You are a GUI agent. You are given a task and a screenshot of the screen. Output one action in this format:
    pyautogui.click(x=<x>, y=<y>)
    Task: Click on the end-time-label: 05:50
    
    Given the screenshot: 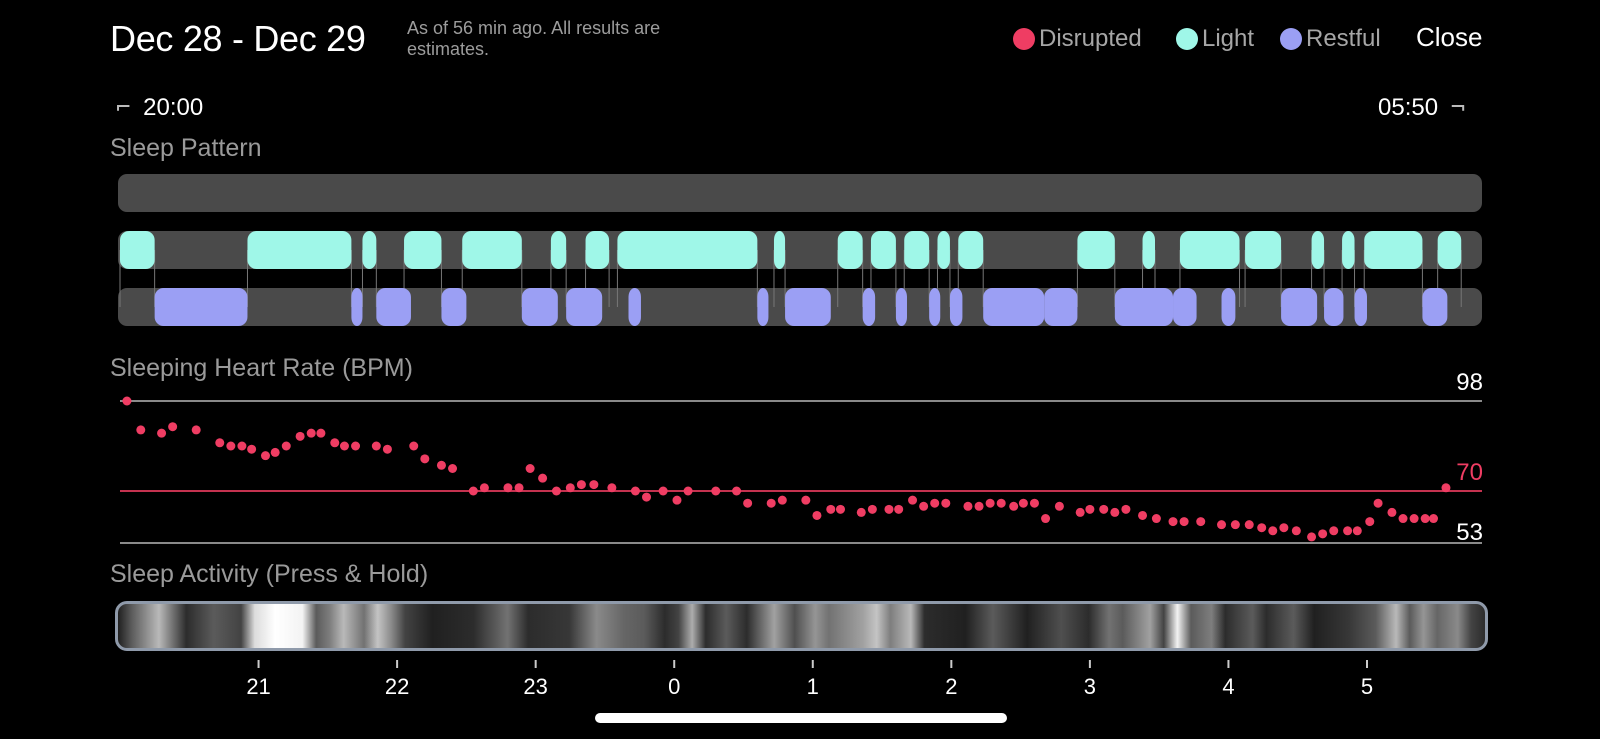 What is the action you would take?
    pyautogui.click(x=1408, y=107)
    